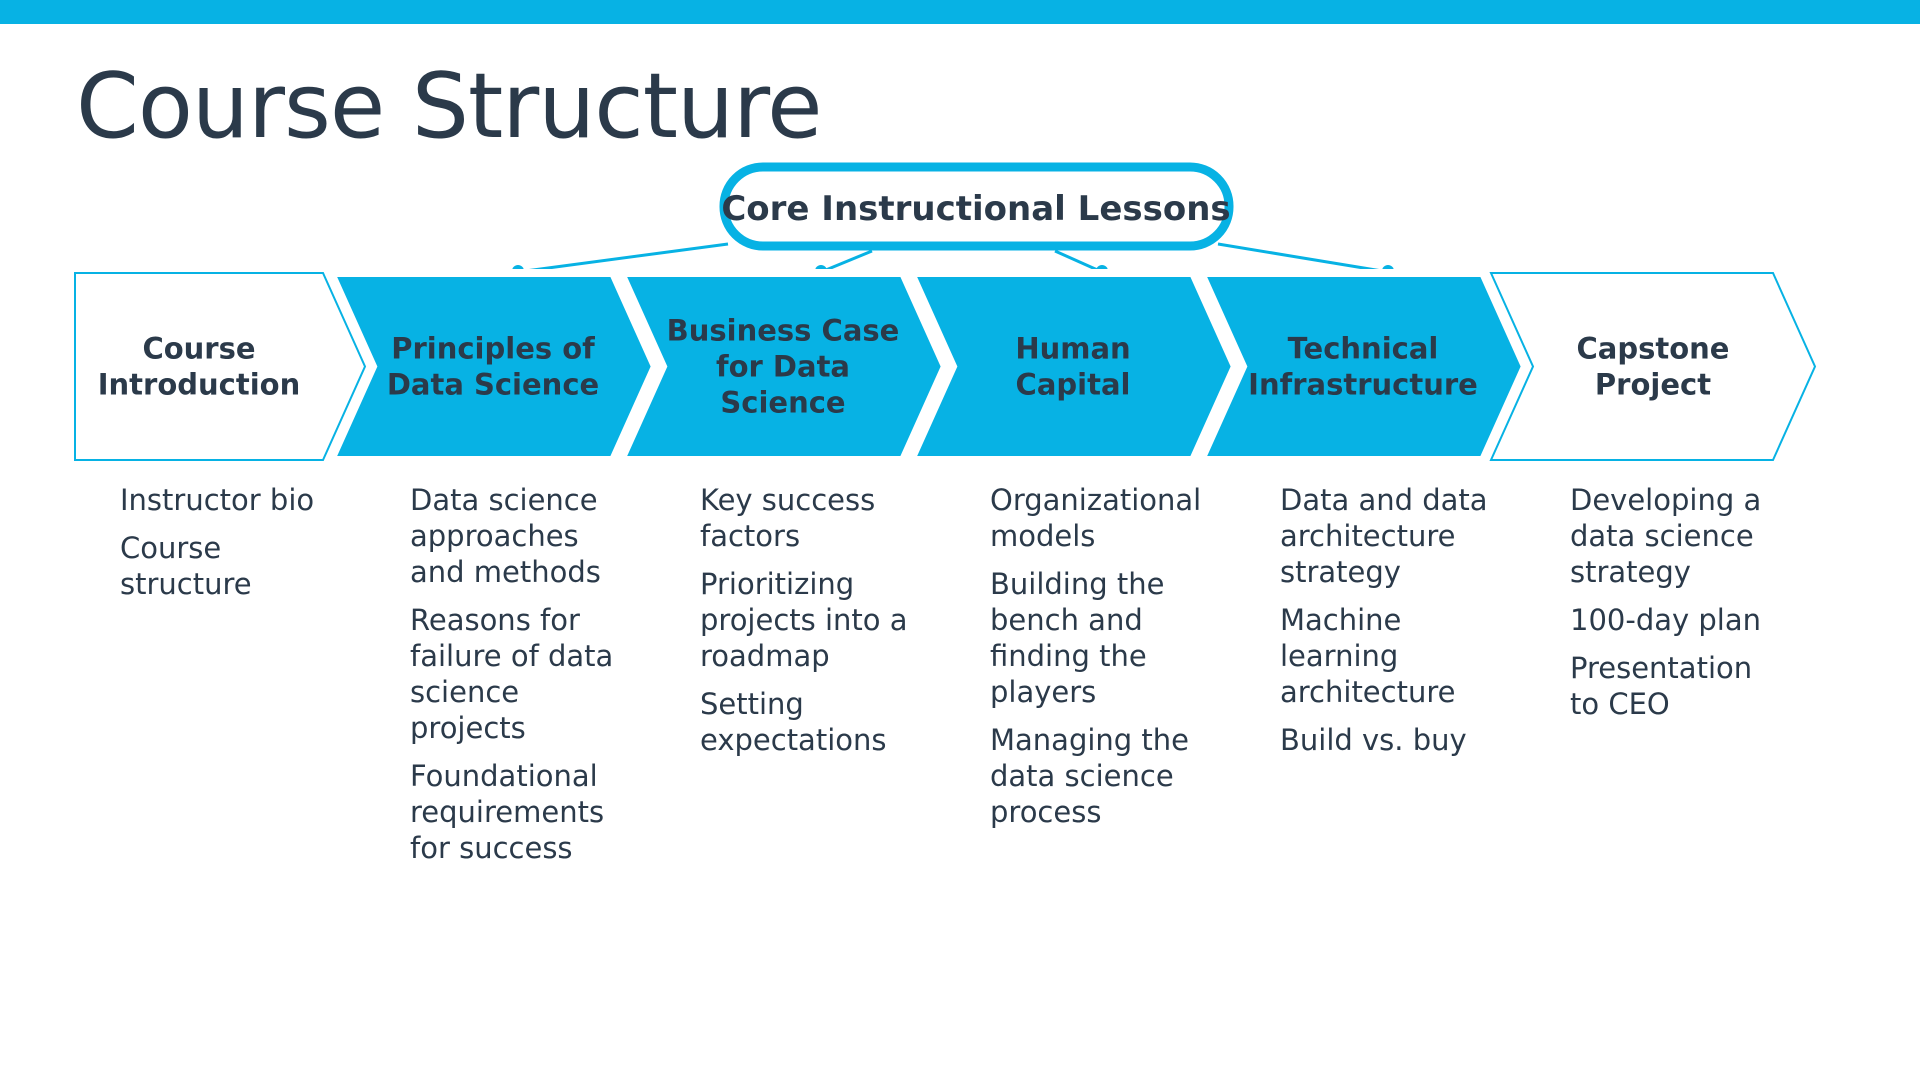 The image size is (1920, 1080). I want to click on stage-title-line: Infrastructure, so click(1363, 385).